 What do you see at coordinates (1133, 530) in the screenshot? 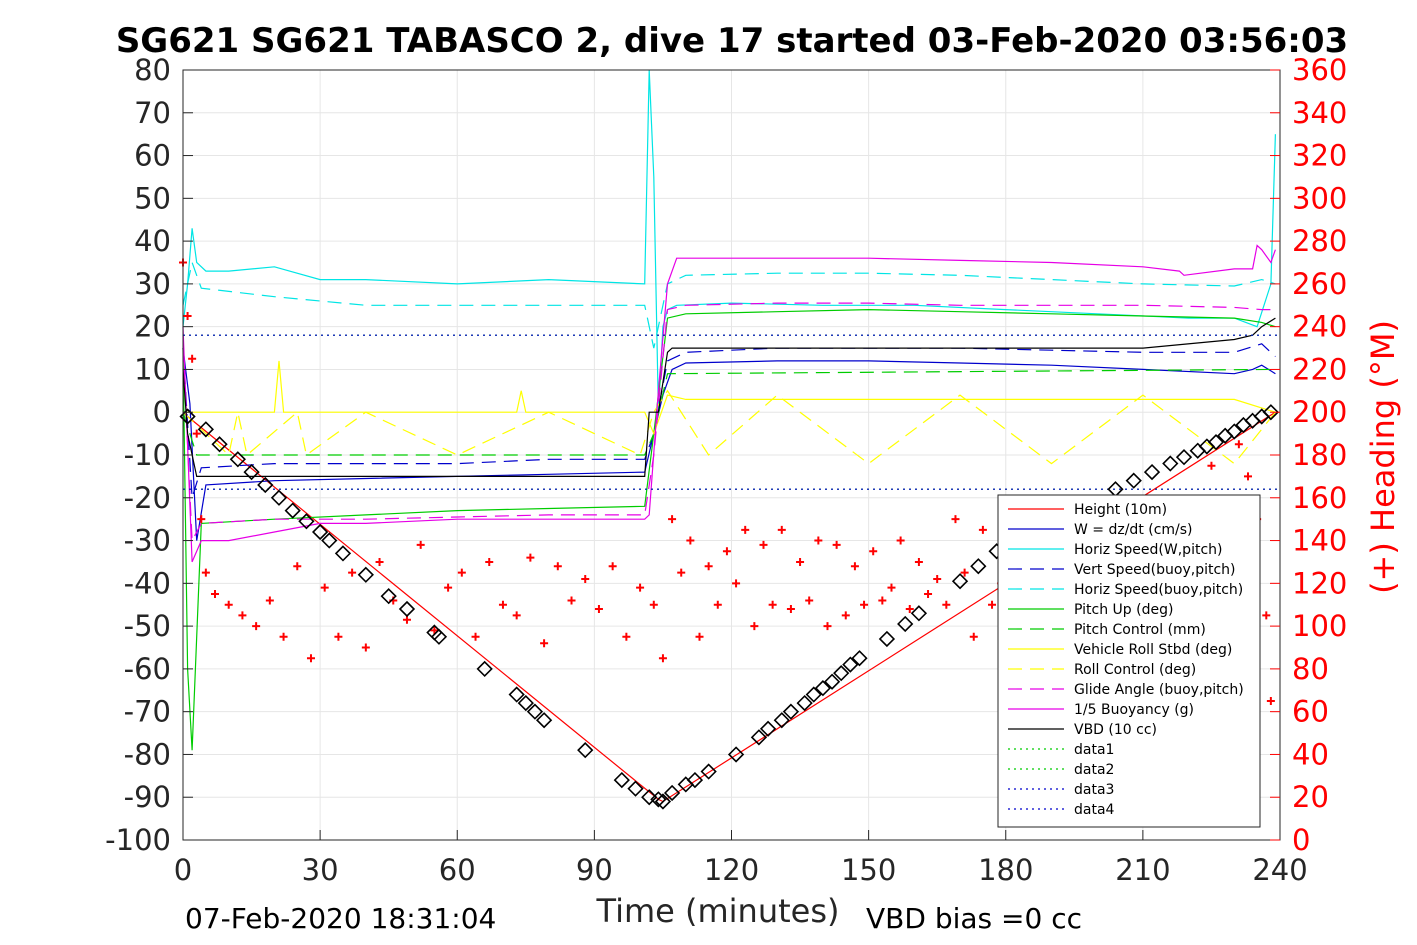
I see `legend-label: W = dz/dt (cm/s)` at bounding box center [1133, 530].